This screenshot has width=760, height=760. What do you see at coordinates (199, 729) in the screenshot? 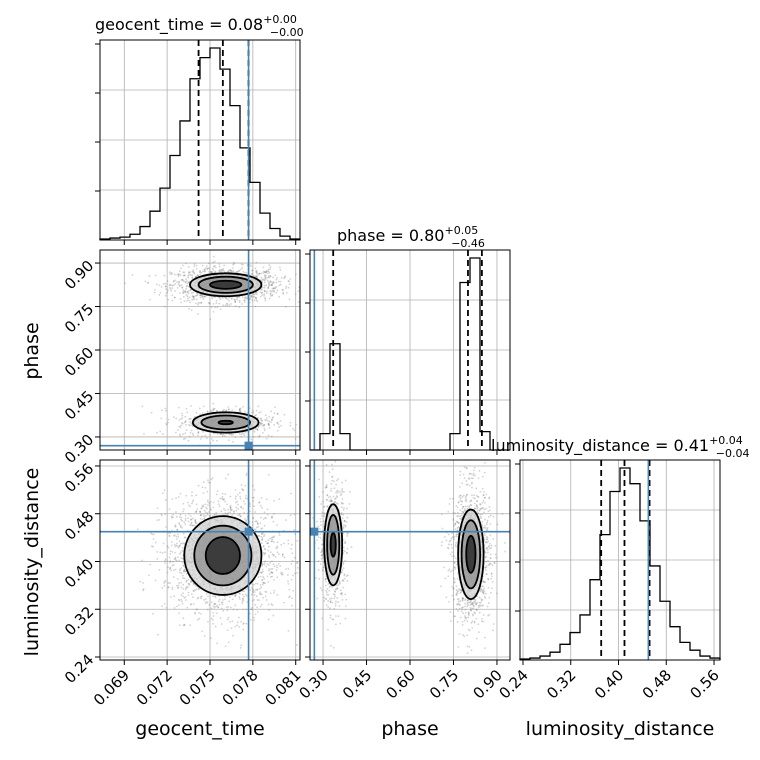
I see `xlabel-geocent-time: geocent_time` at bounding box center [199, 729].